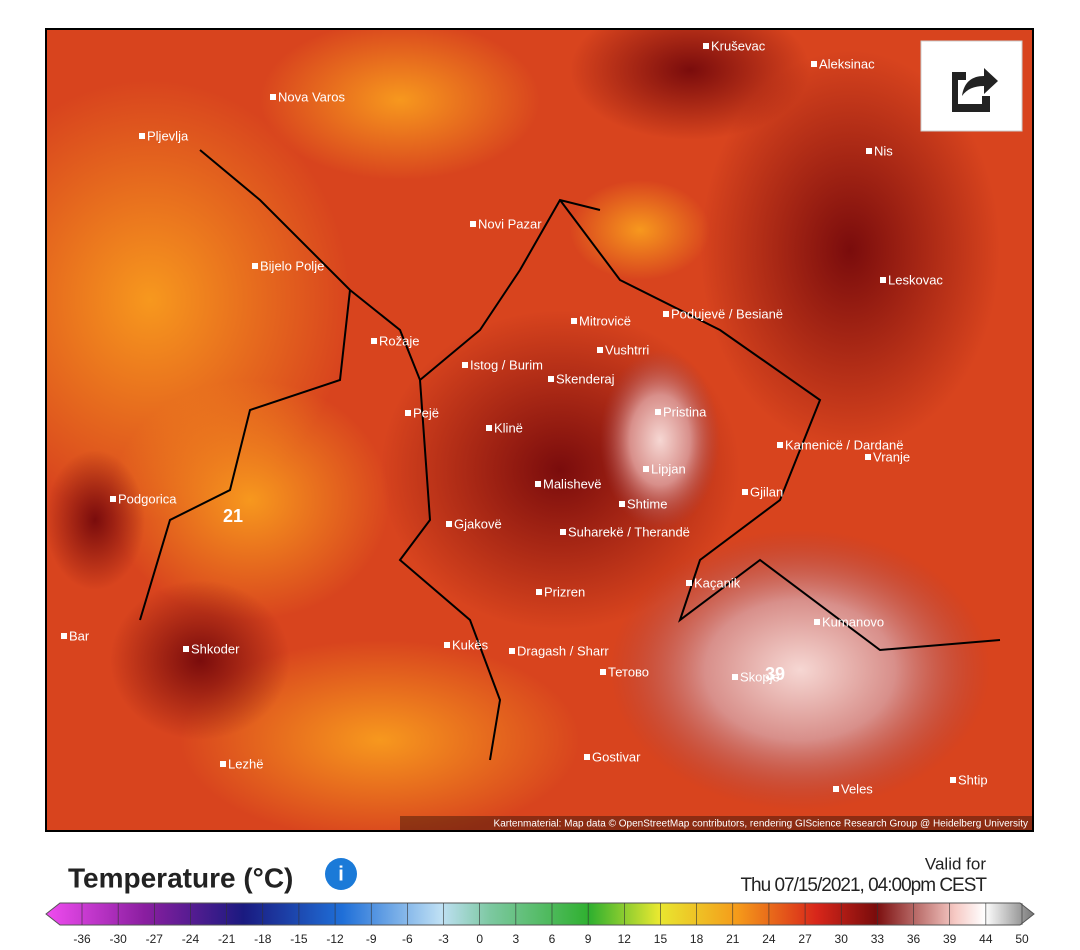 The width and height of the screenshot is (1080, 950). Describe the element at coordinates (950, 938) in the screenshot. I see `scale-label: 39` at that location.